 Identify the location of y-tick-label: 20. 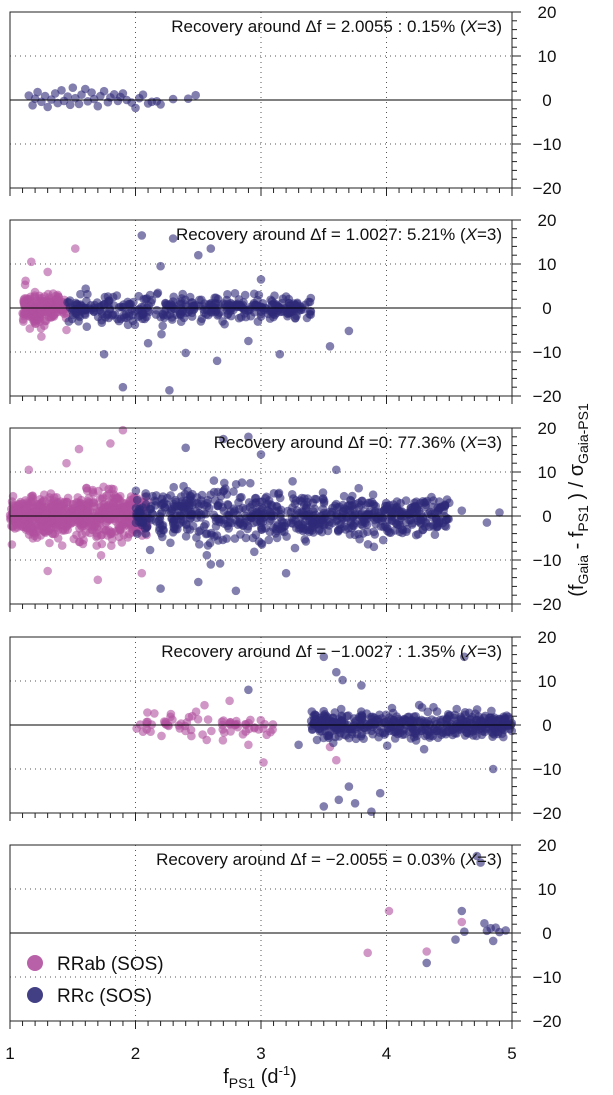
(547, 428).